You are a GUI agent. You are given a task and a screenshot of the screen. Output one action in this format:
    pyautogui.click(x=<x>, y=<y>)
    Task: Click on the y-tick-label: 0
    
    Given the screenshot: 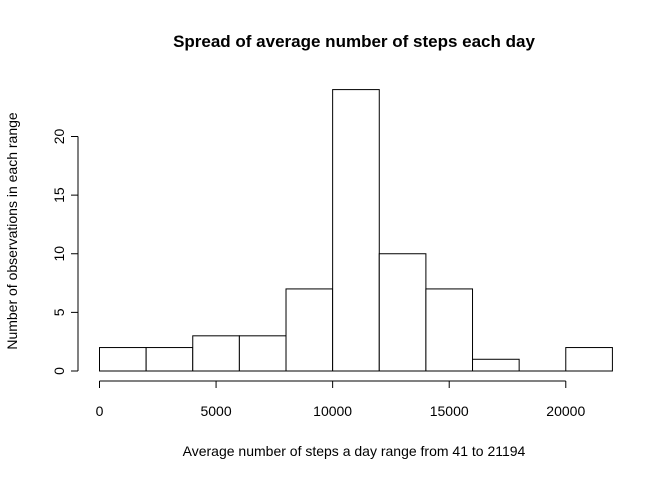 What is the action you would take?
    pyautogui.click(x=59, y=371)
    